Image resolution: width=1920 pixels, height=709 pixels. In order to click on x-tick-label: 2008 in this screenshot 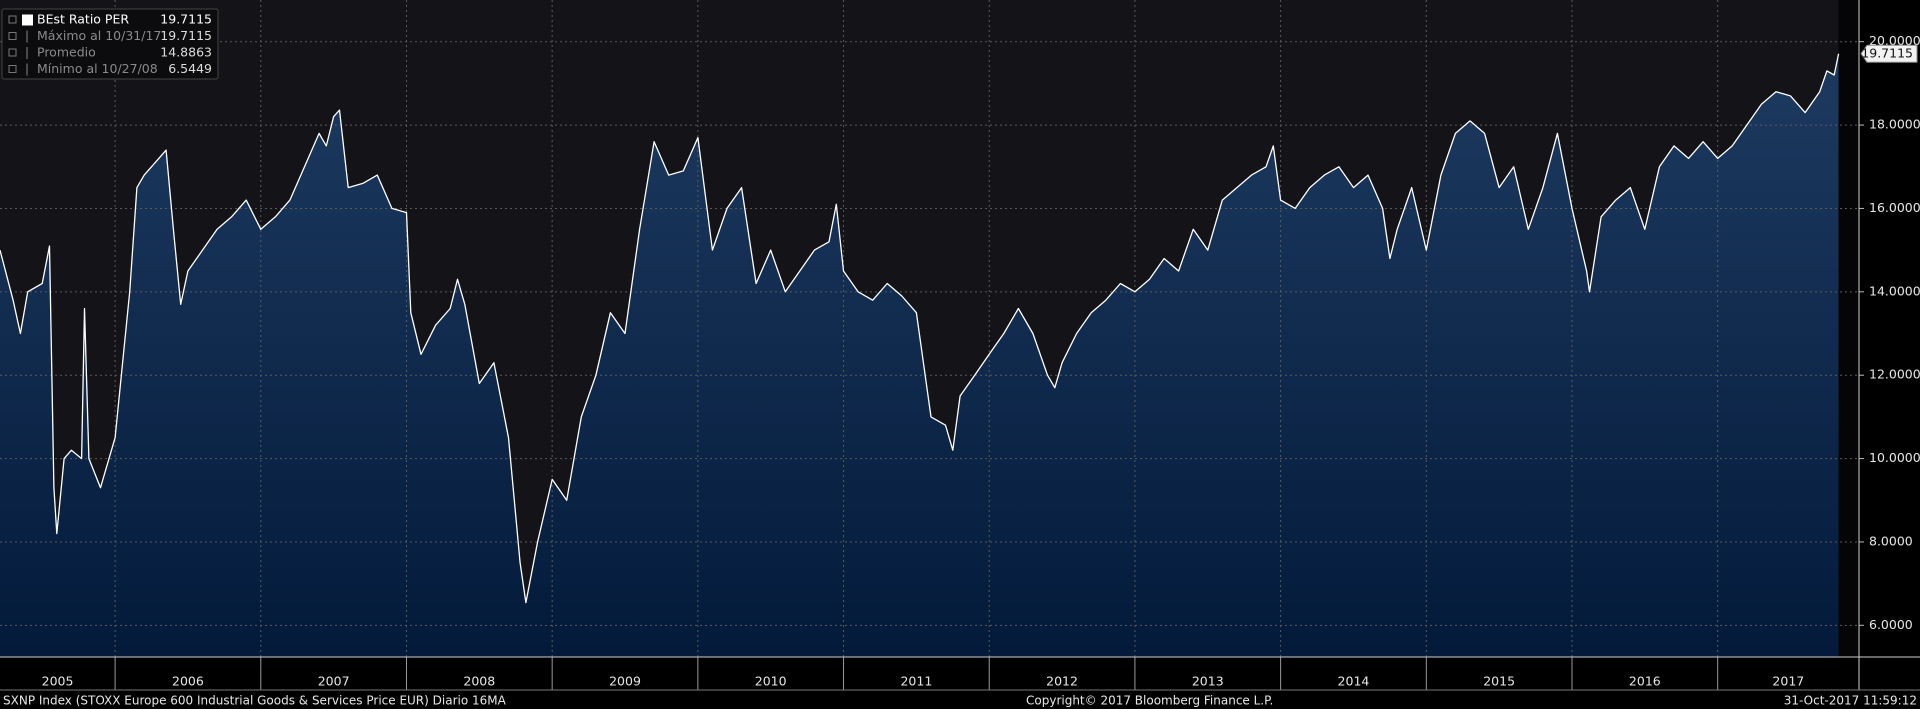, I will do `click(479, 681)`.